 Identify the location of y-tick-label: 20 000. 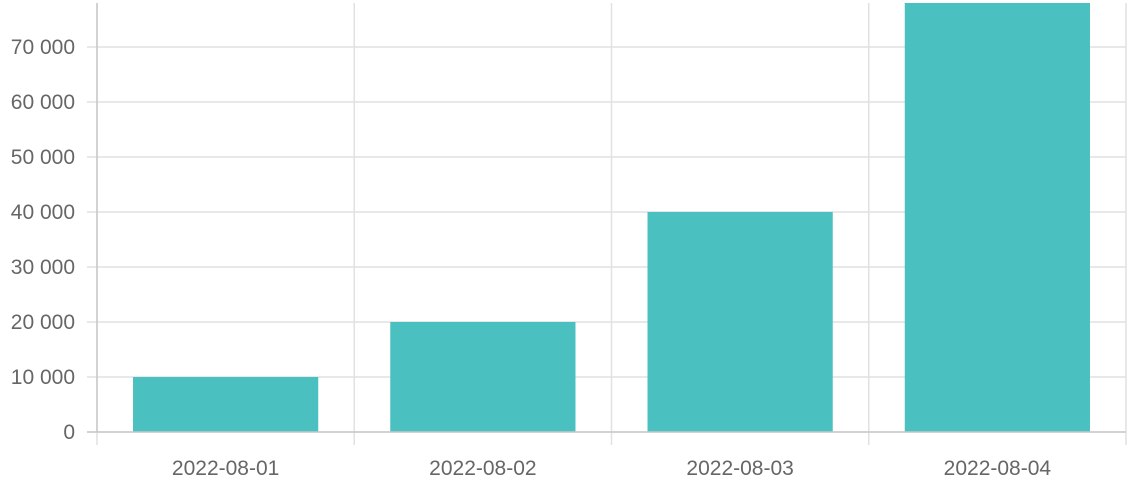
(43, 322).